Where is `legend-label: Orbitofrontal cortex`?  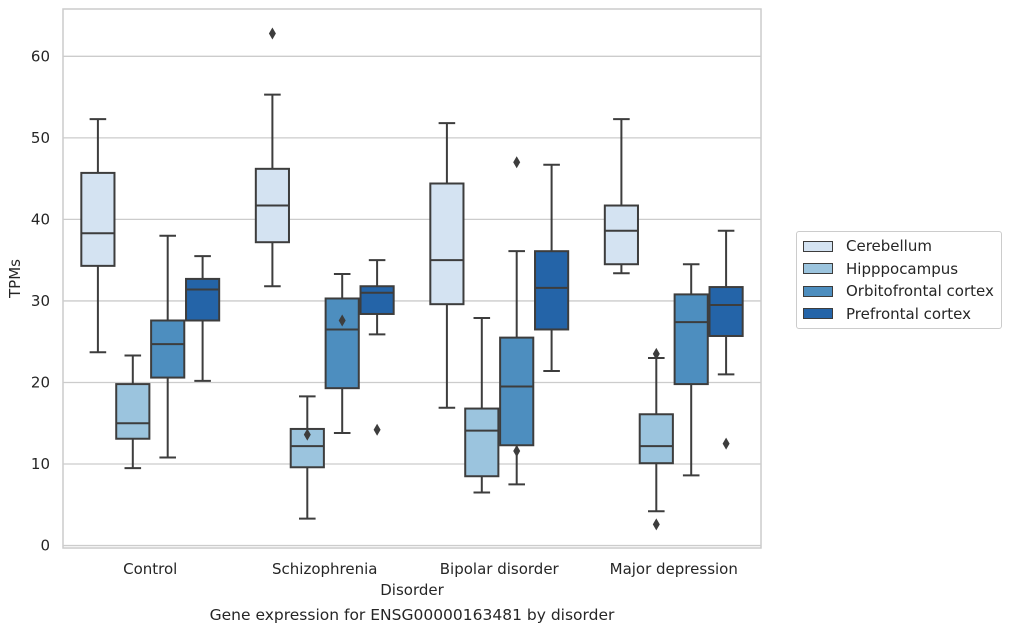 legend-label: Orbitofrontal cortex is located at coordinates (920, 291).